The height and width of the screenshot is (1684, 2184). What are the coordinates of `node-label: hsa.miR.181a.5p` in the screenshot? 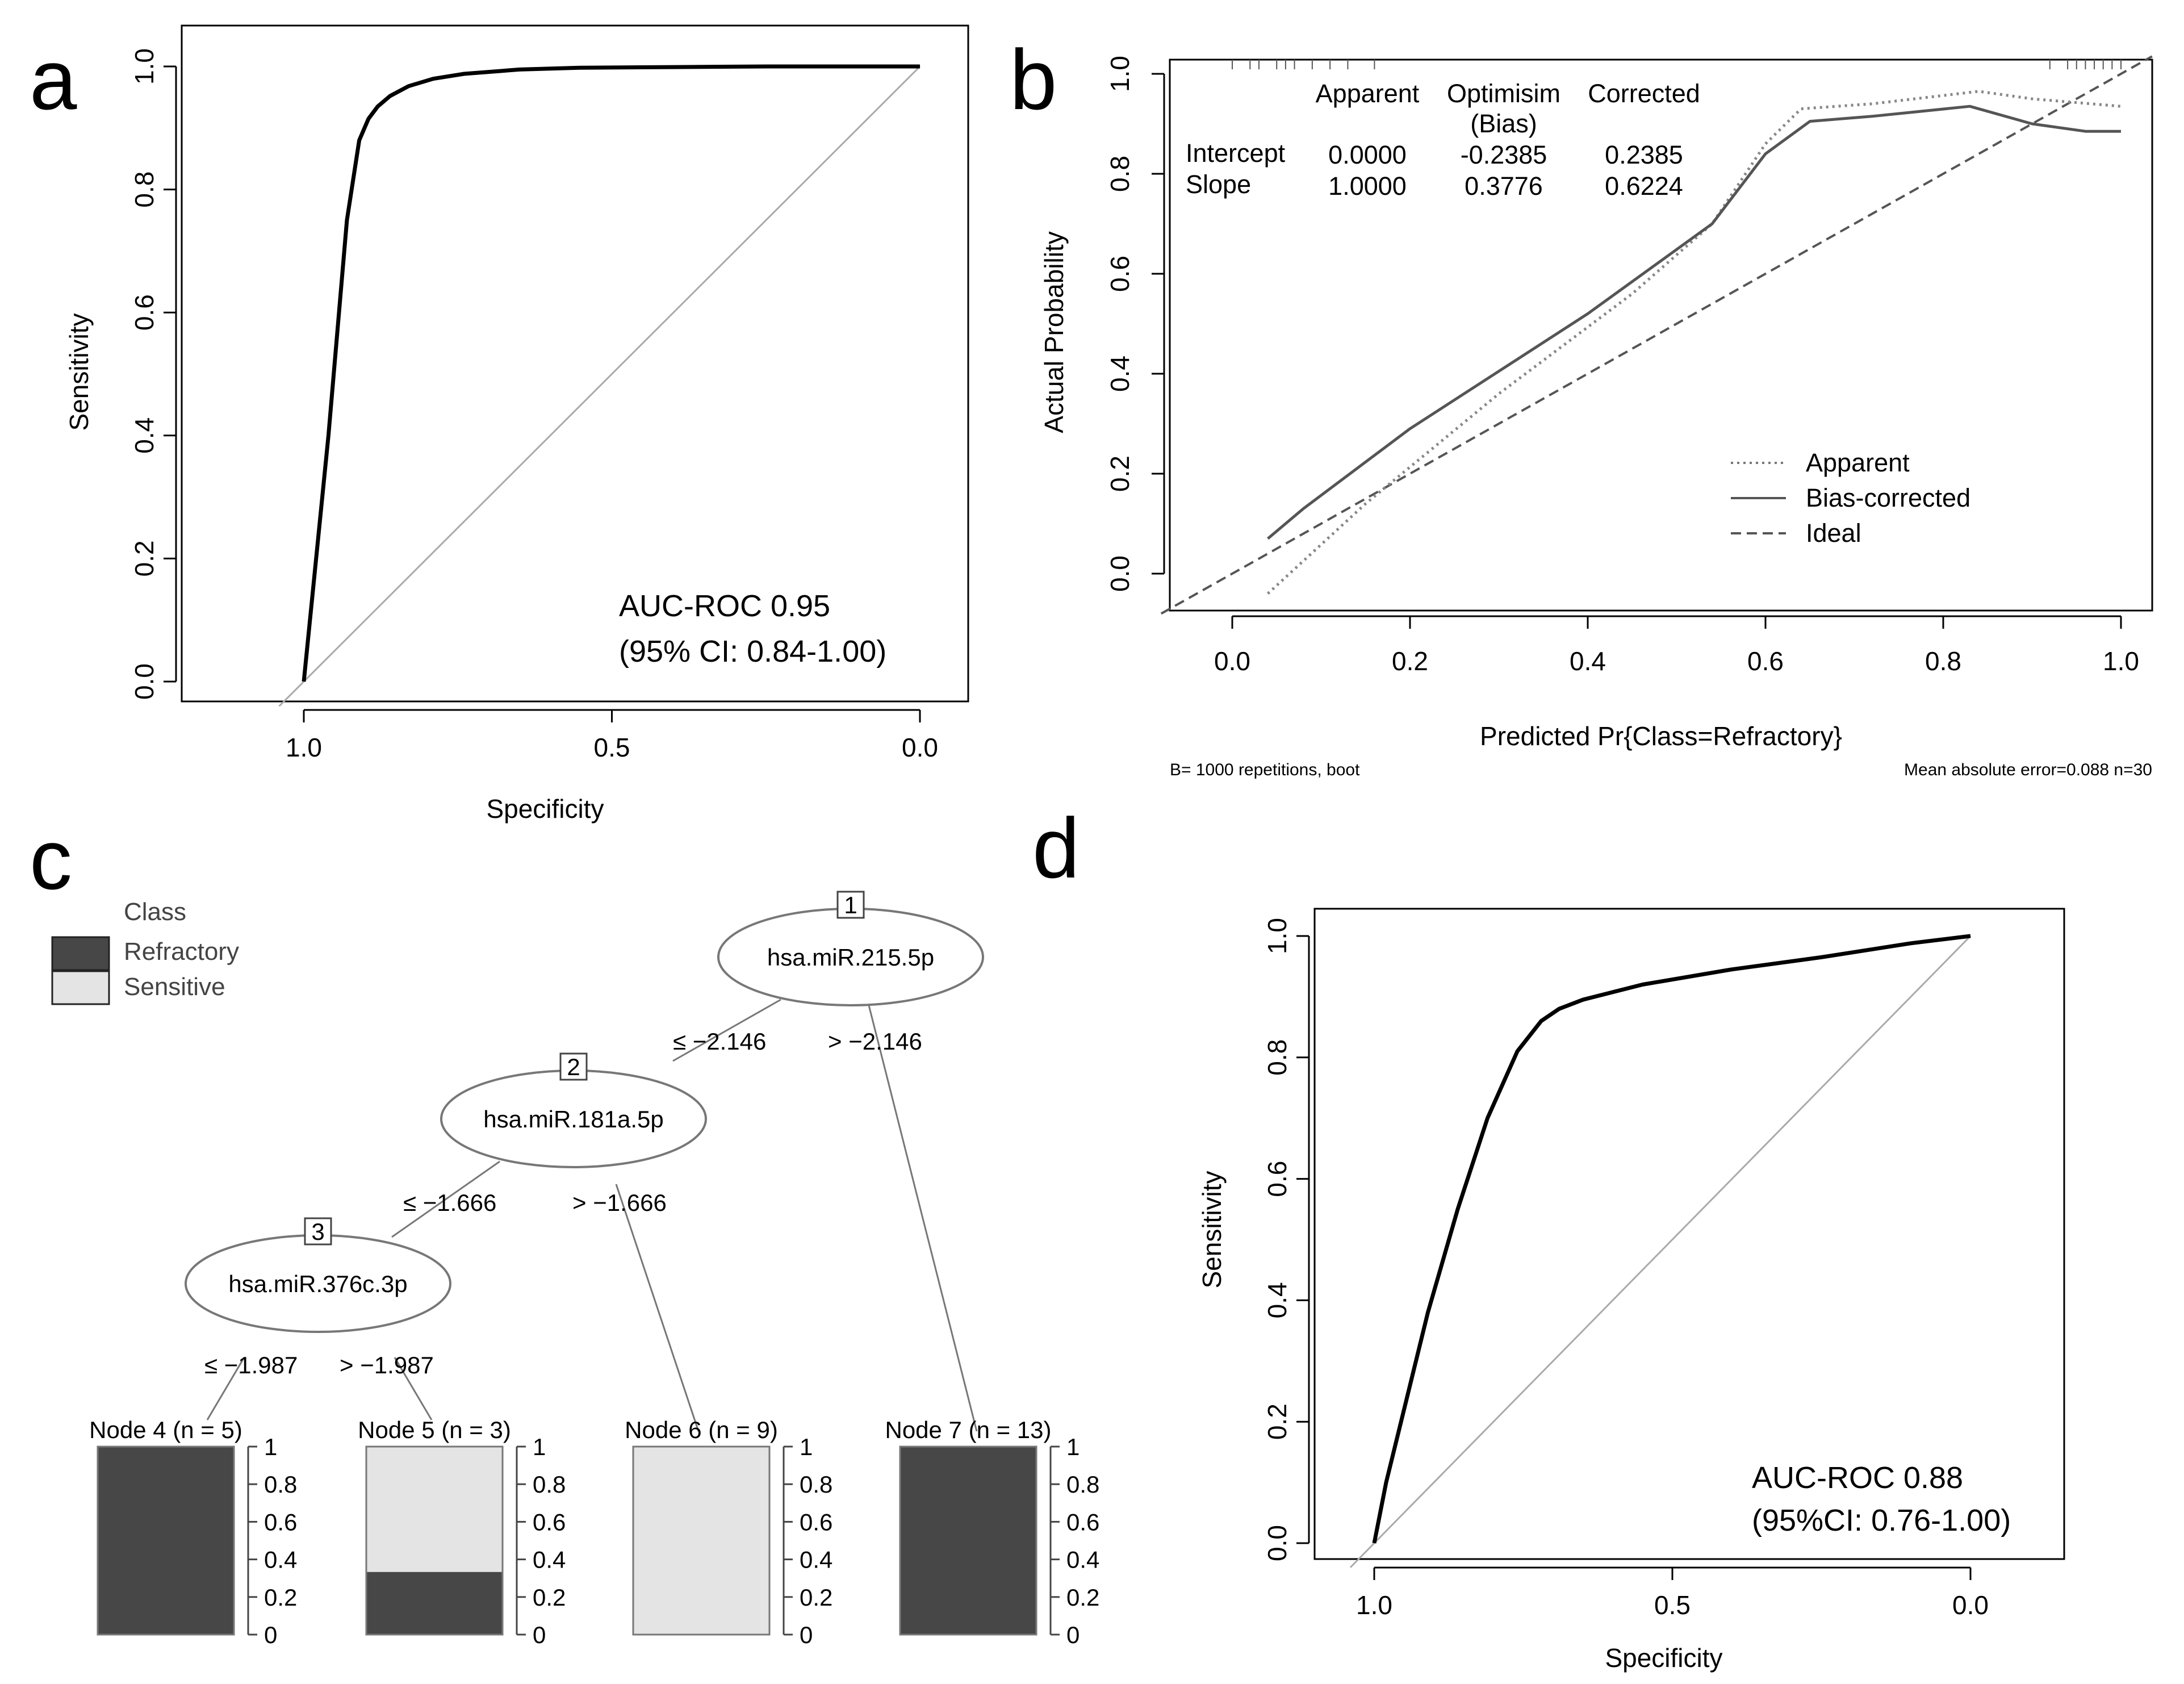 It's located at (573, 1119).